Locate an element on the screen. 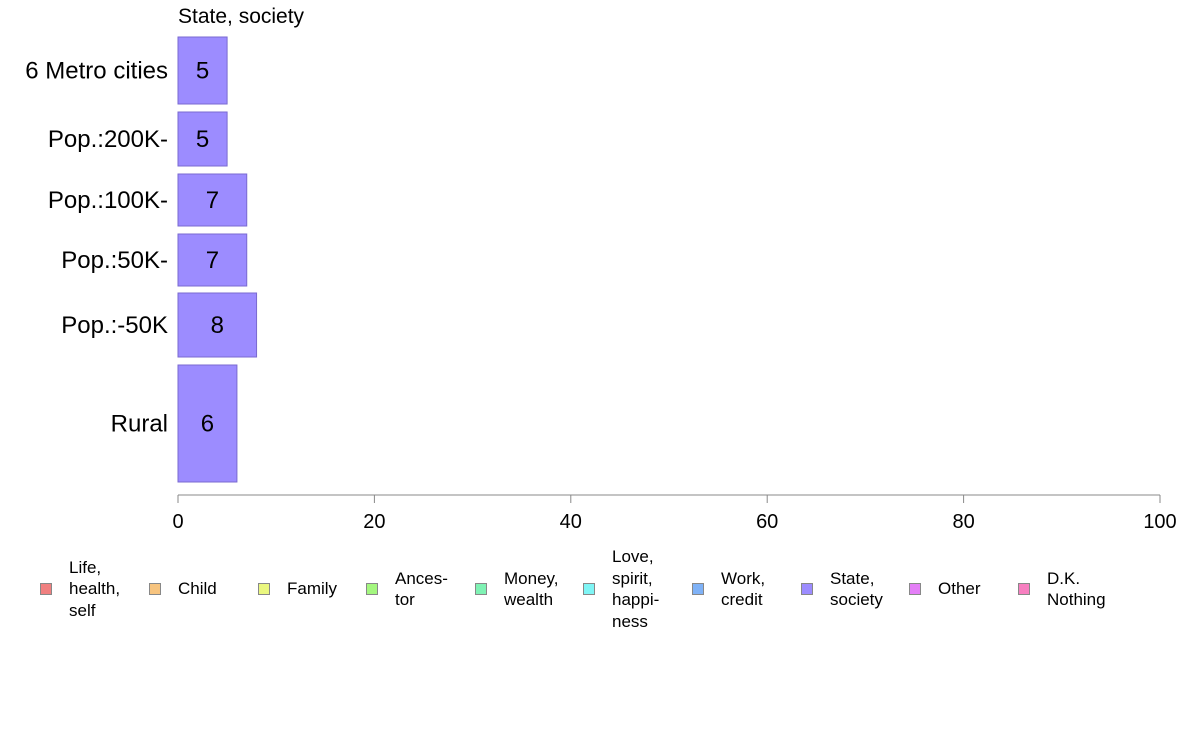 Image resolution: width=1188 pixels, height=736 pixels. legend-label: Ances- tor is located at coordinates (421, 589).